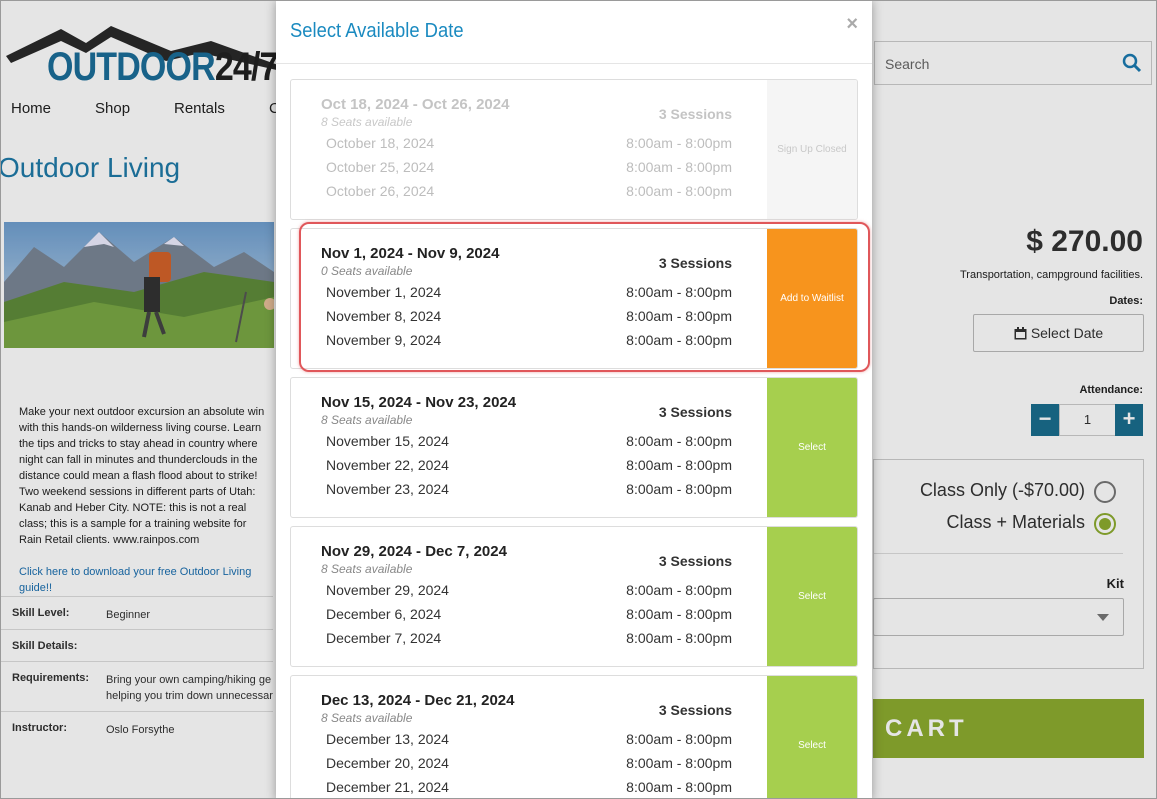  I want to click on quantity-input: 1, so click(1087, 420).